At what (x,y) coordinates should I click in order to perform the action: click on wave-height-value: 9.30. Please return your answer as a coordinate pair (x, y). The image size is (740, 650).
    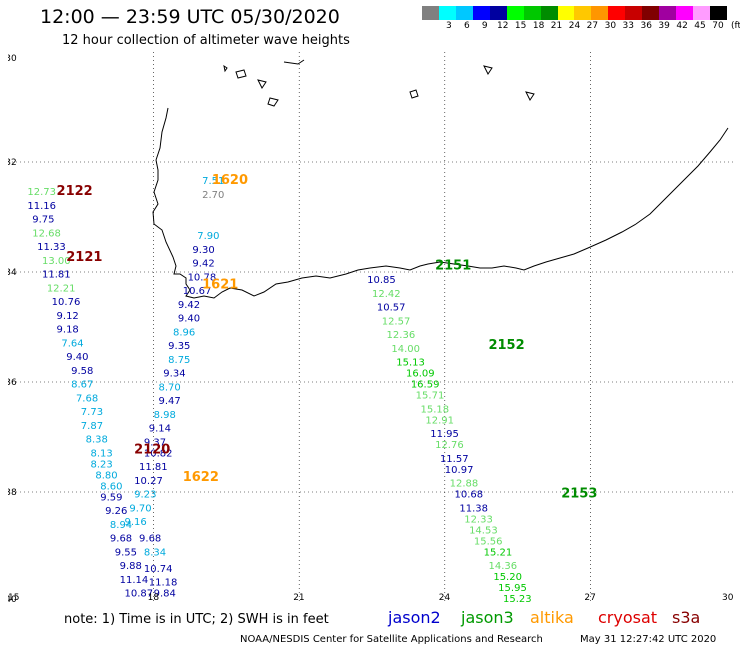
    Looking at the image, I should click on (203, 250).